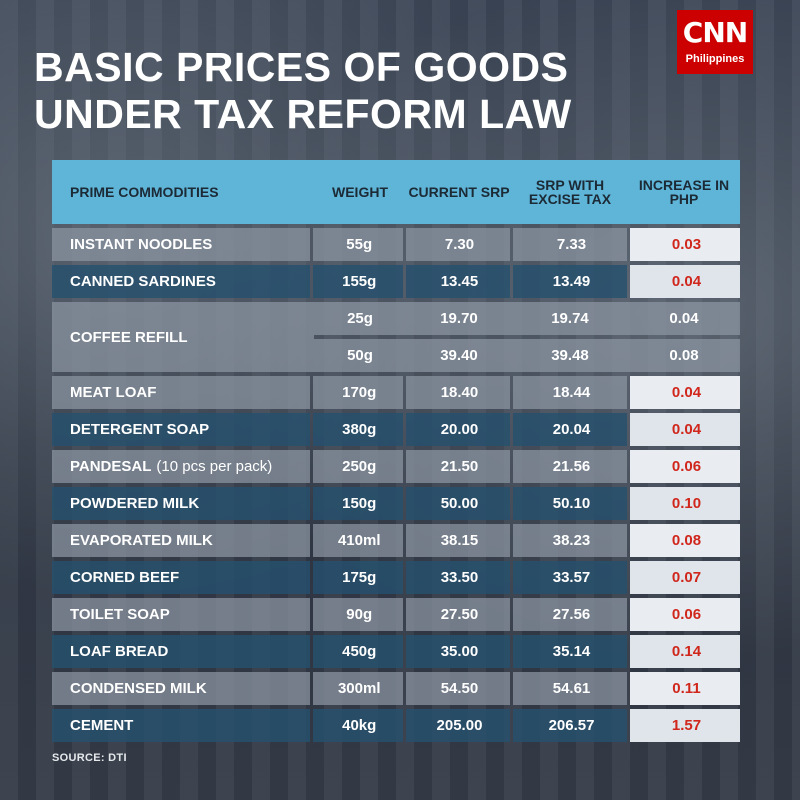 Image resolution: width=800 pixels, height=800 pixels. Describe the element at coordinates (214, 466) in the screenshot. I see `commodity-note: (10 pcs per pack)` at that location.